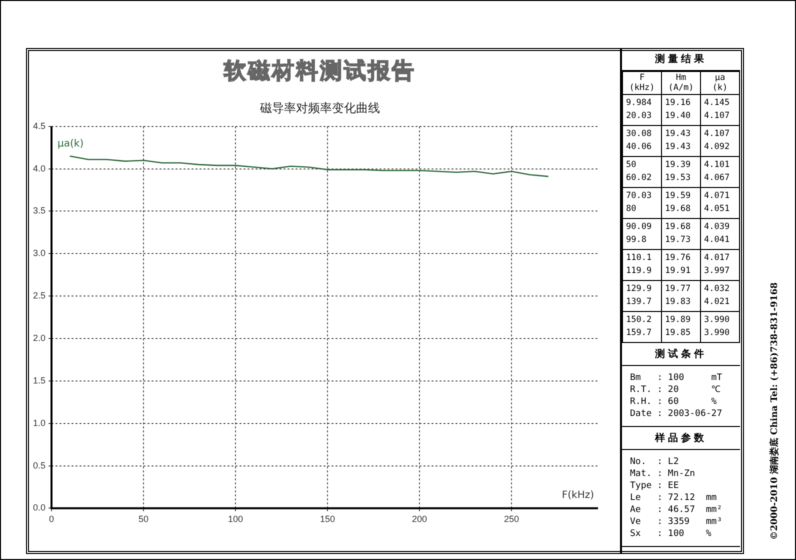  Describe the element at coordinates (639, 109) in the screenshot. I see `text: 9.984 20.03` at that location.